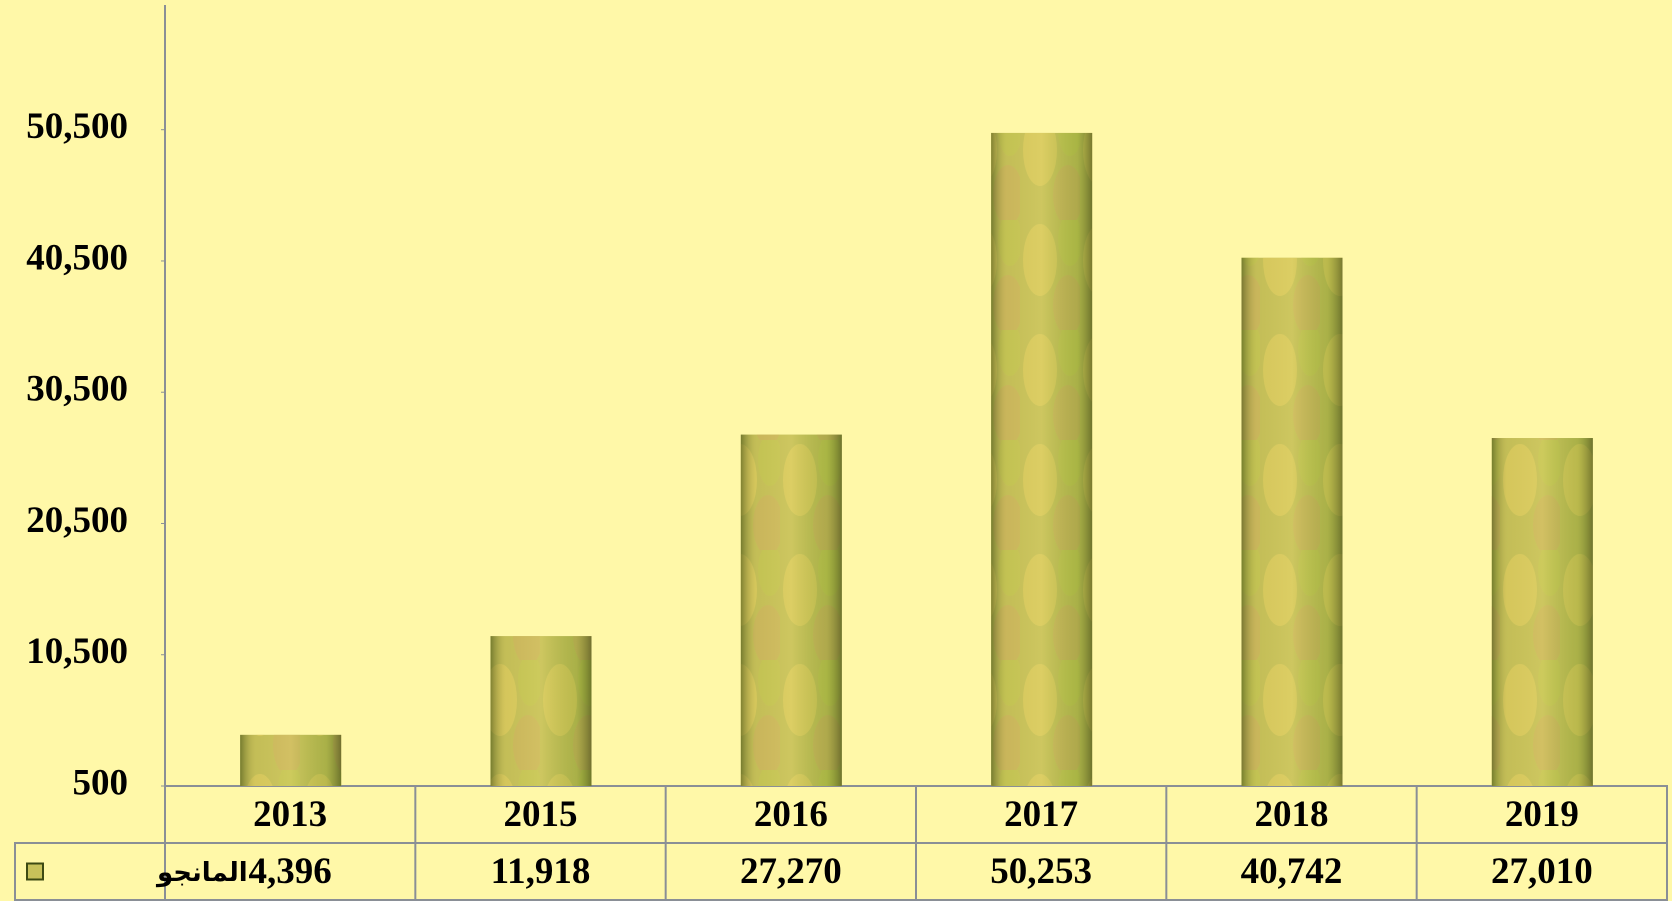 The width and height of the screenshot is (1672, 901). Describe the element at coordinates (541, 871) in the screenshot. I see `value-label: 11,918` at that location.